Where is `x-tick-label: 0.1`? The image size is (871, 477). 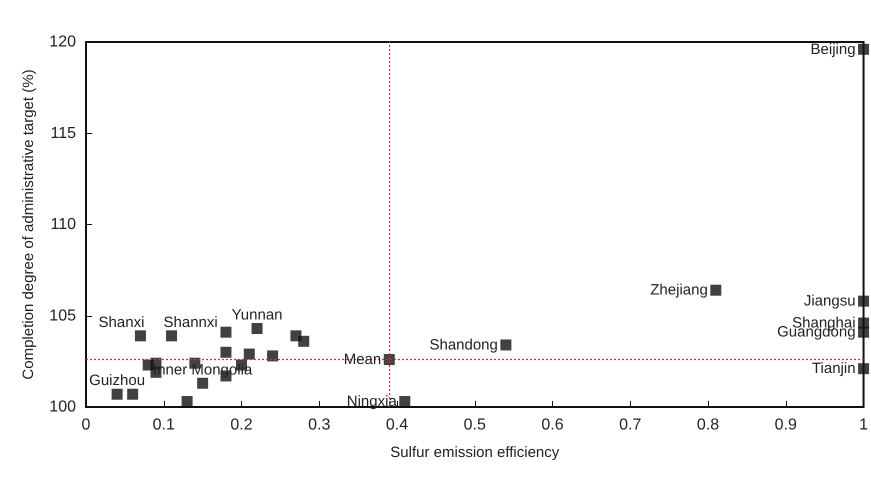 x-tick-label: 0.1 is located at coordinates (163, 425).